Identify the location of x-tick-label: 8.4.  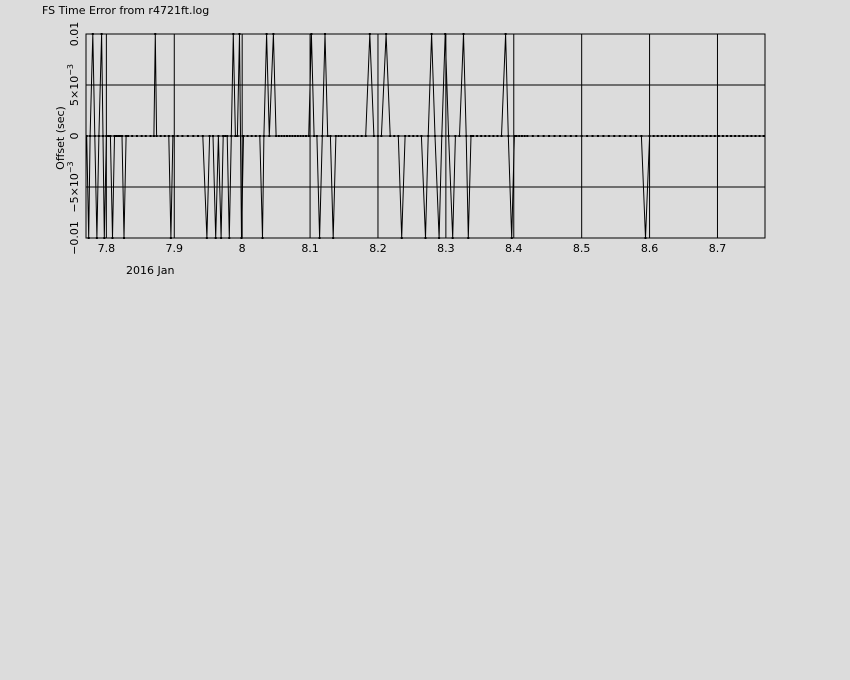
(514, 248).